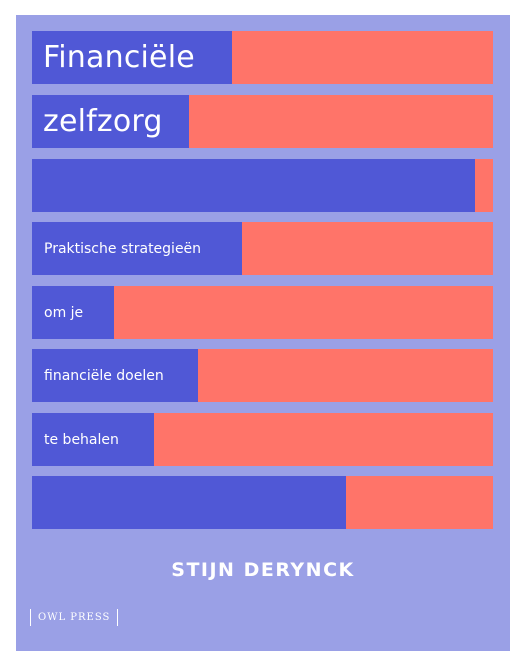 The height and width of the screenshot is (664, 525). I want to click on title-line-1: Financiële, so click(132, 57).